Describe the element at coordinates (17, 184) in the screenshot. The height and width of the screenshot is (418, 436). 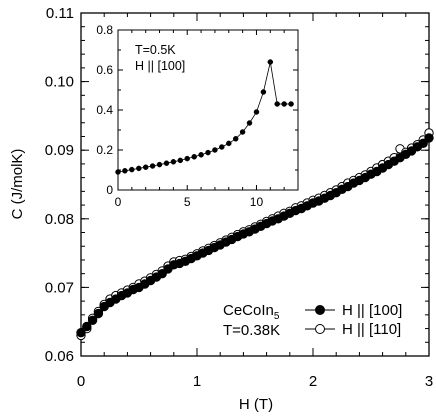
I see `main-y-axis-label: C (J/molK)` at that location.